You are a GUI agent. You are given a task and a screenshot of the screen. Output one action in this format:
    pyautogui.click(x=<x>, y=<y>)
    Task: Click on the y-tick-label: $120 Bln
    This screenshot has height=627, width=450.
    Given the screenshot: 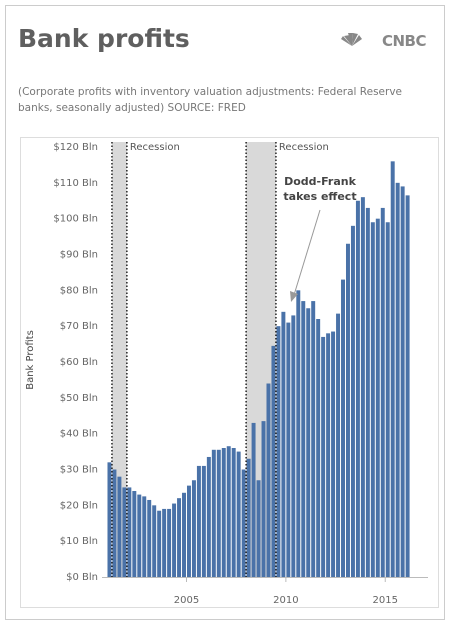 What is the action you would take?
    pyautogui.click(x=75, y=147)
    